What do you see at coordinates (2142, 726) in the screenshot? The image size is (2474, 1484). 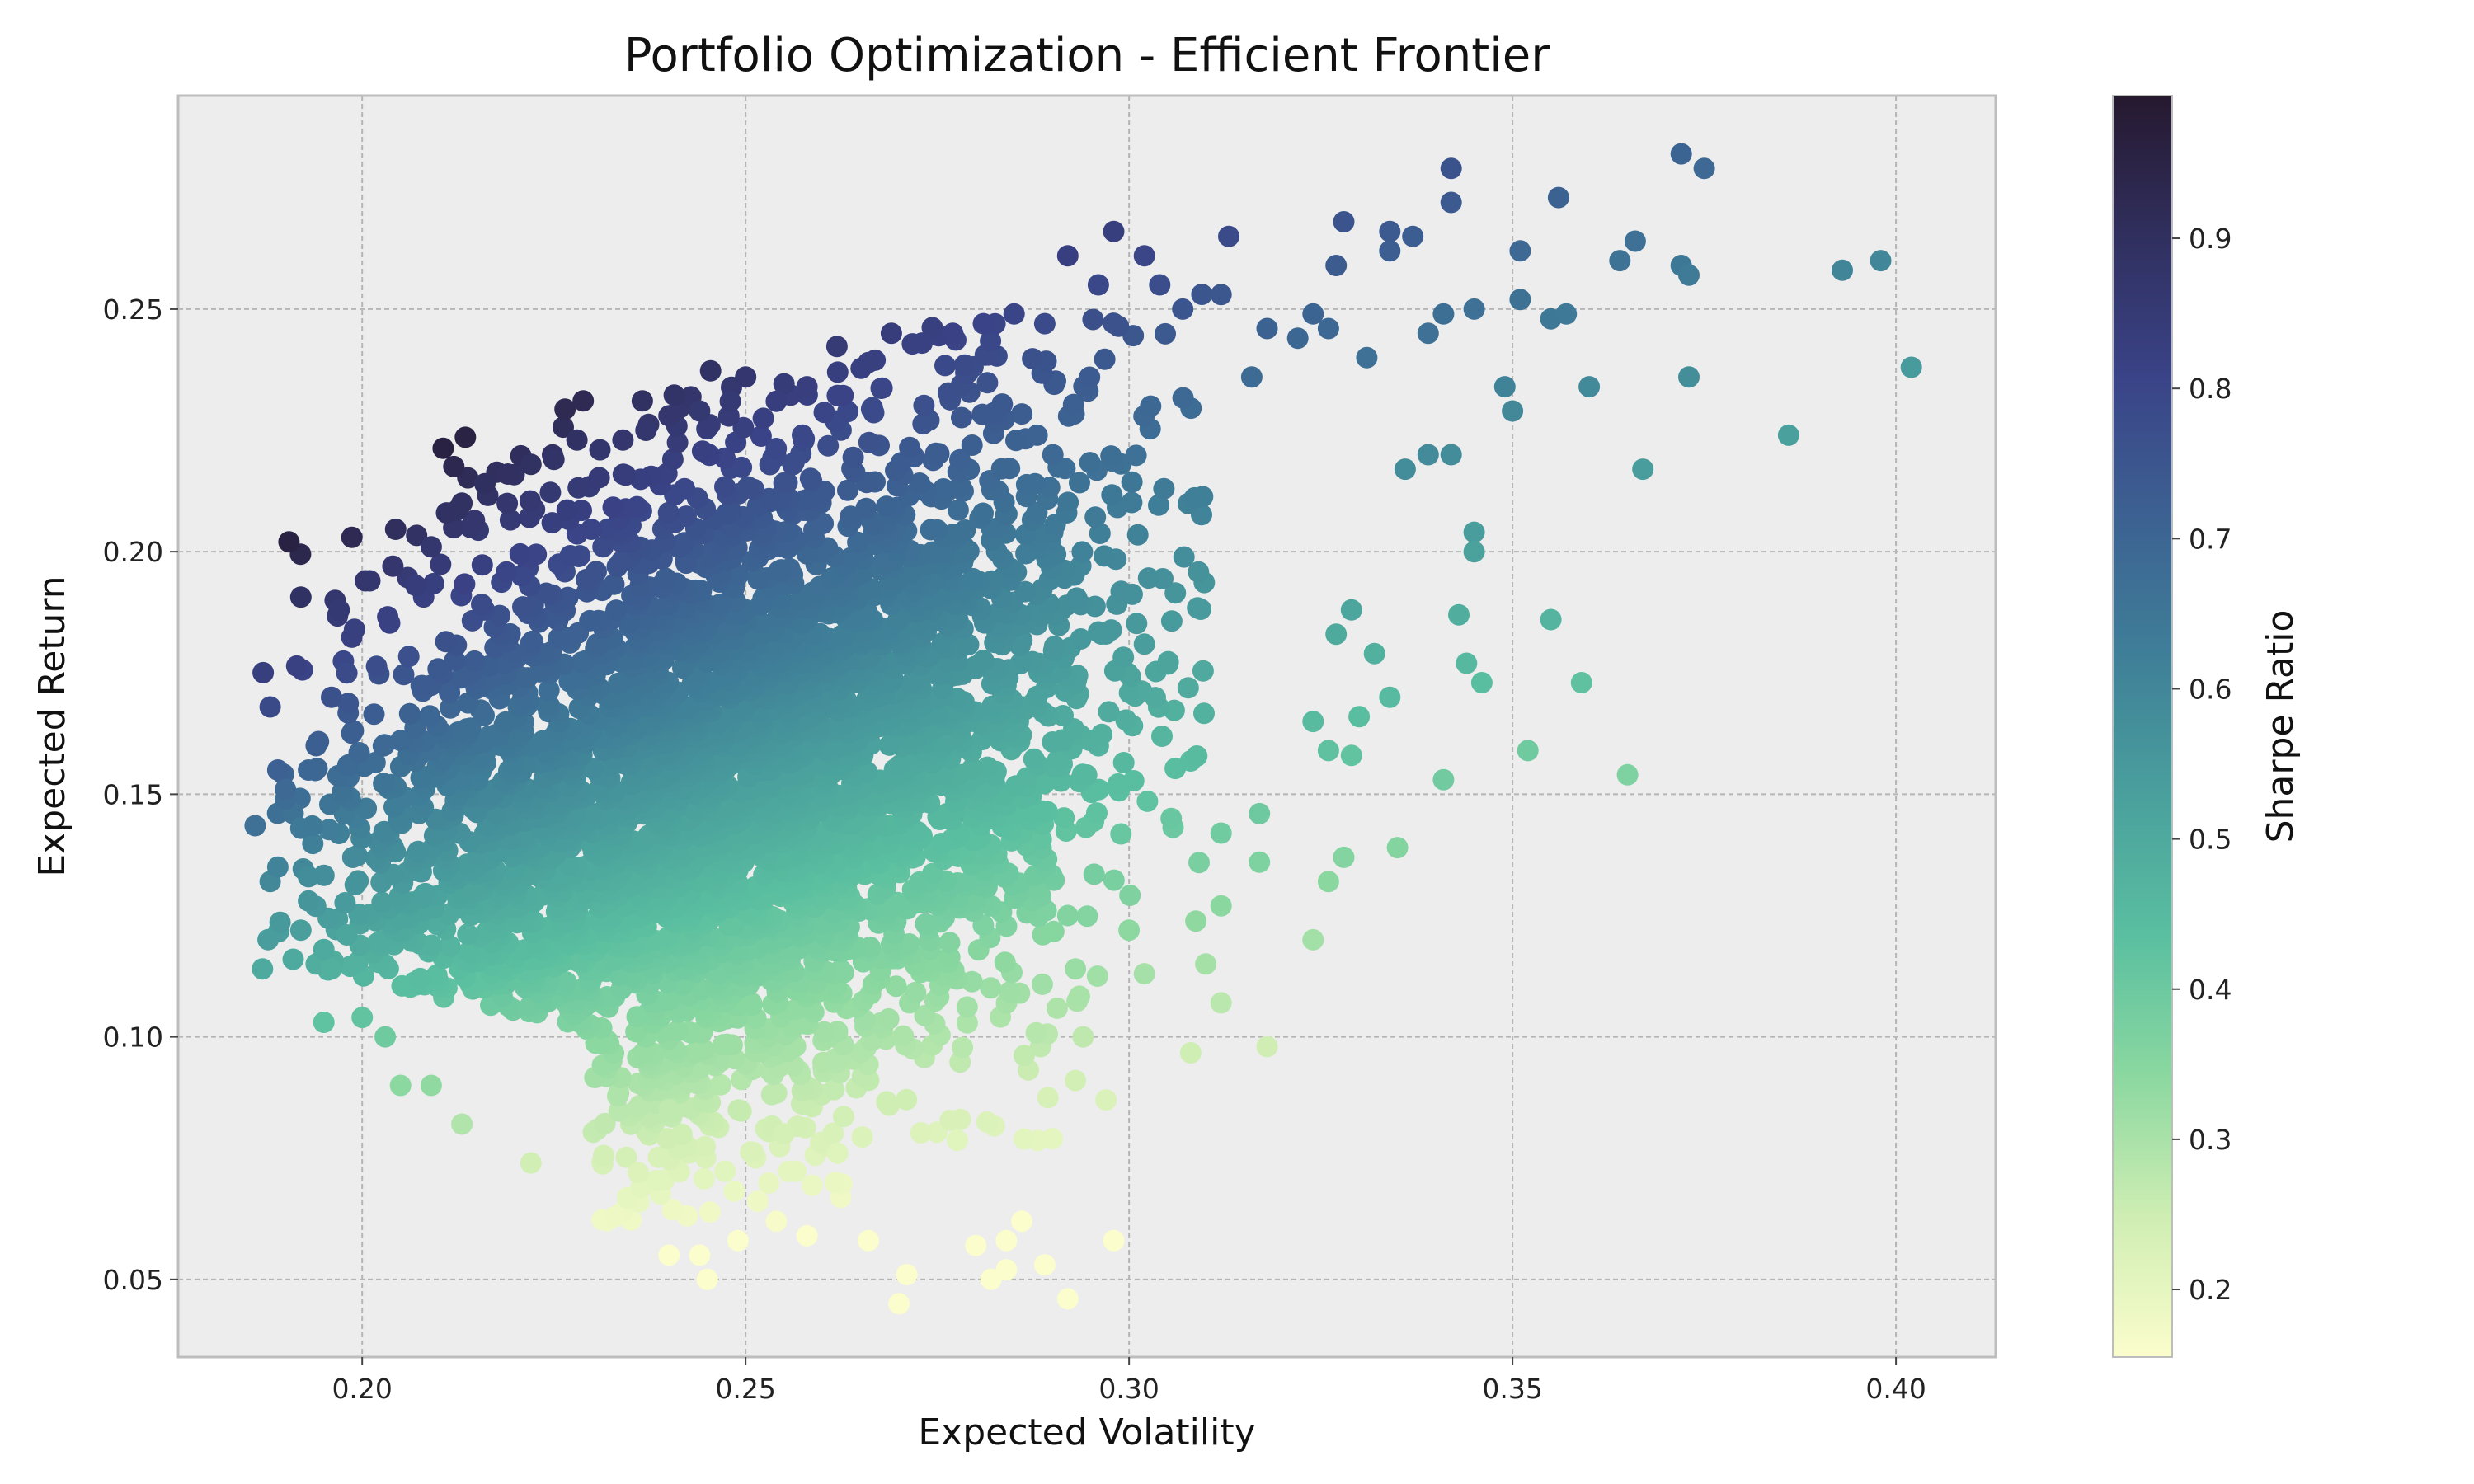 I see `colorbar` at bounding box center [2142, 726].